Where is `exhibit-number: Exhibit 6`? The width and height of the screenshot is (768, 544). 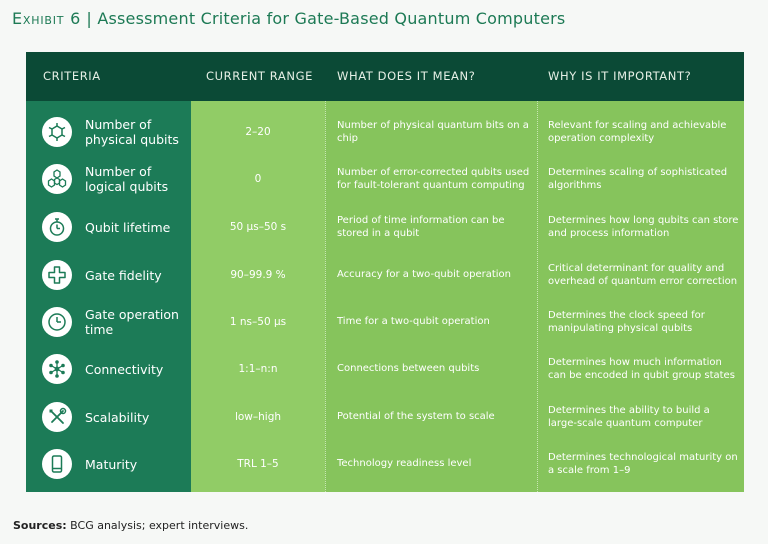
exhibit-number: Exhibit 6 is located at coordinates (47, 18).